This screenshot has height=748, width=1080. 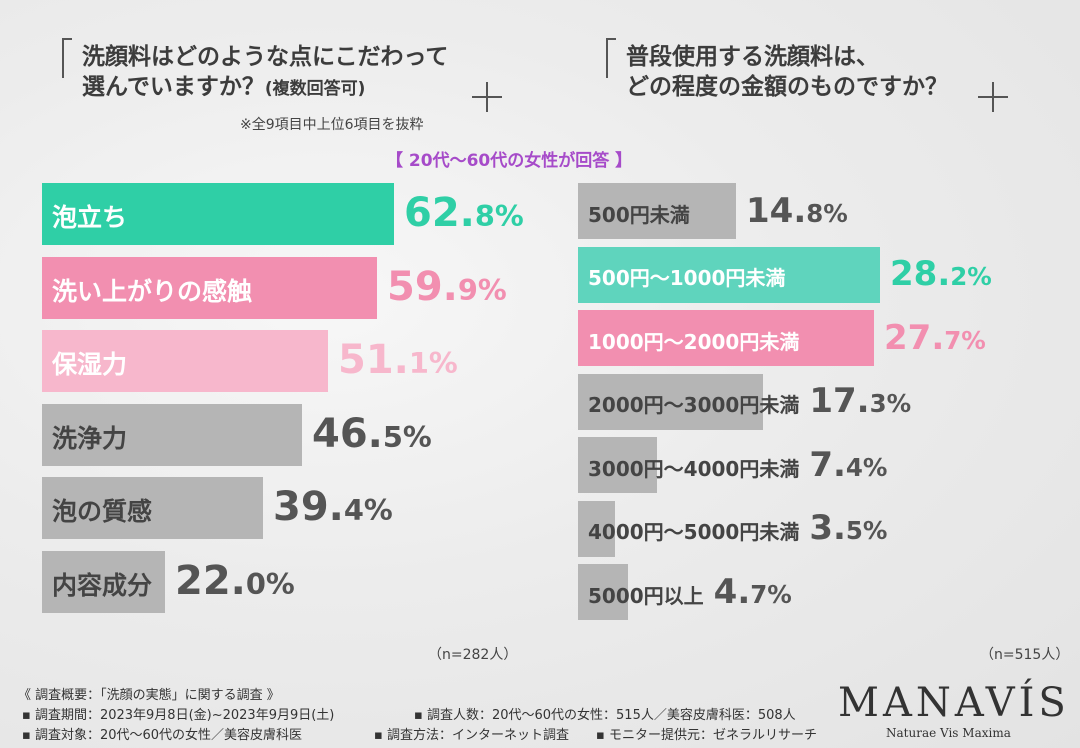 I want to click on bar-value-1-1: 62.8%, so click(x=464, y=213).